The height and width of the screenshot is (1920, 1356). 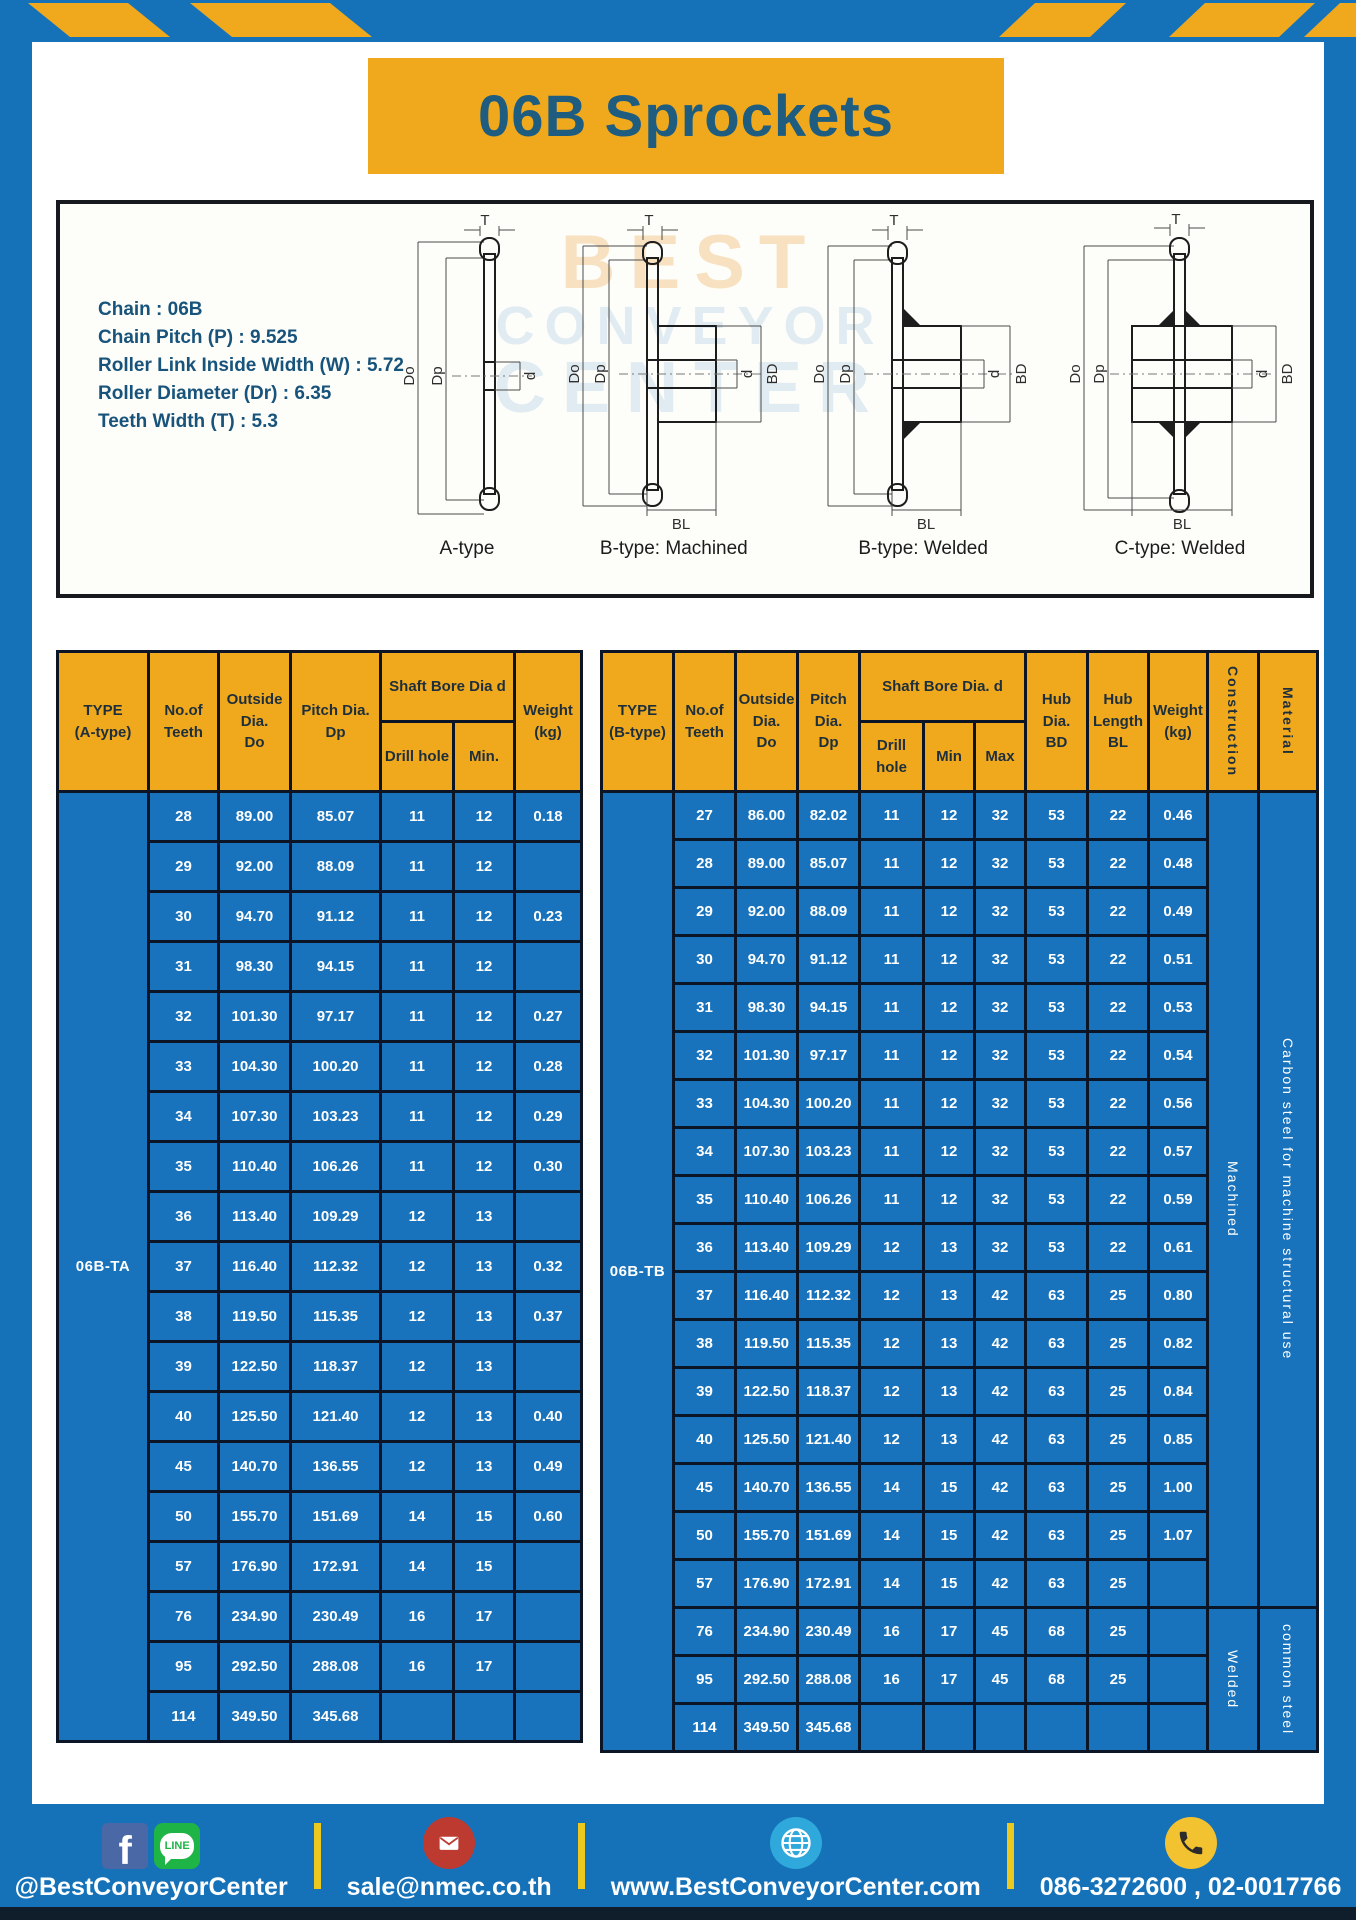 What do you see at coordinates (828, 1679) in the screenshot?
I see `table-cell: 288.08` at bounding box center [828, 1679].